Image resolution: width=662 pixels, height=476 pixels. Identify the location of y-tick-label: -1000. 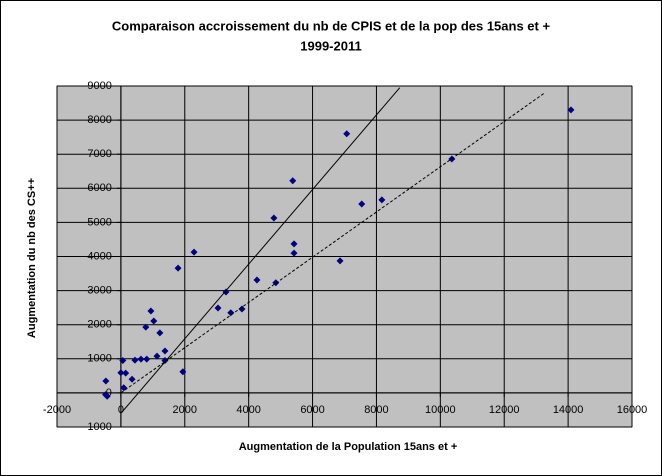
(98, 427).